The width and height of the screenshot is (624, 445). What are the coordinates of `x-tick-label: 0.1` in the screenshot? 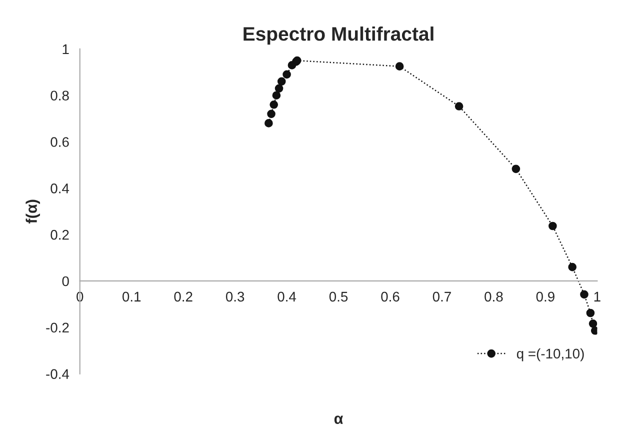 It's located at (131, 297).